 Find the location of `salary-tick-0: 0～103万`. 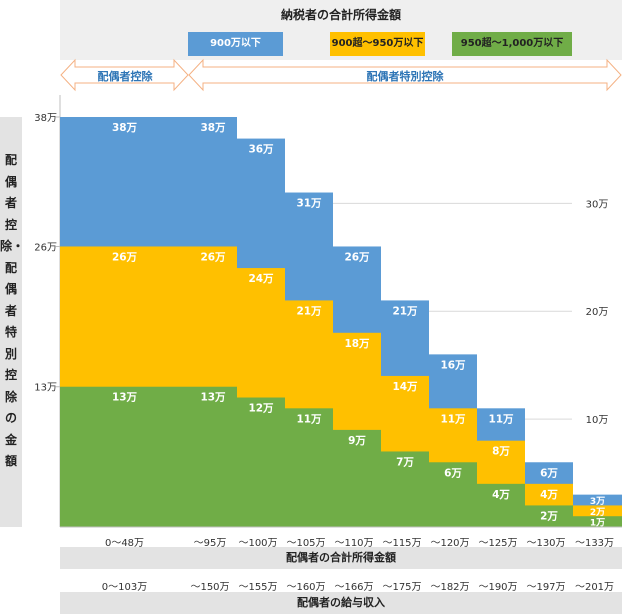

salary-tick-0: 0～103万 is located at coordinates (124, 587).